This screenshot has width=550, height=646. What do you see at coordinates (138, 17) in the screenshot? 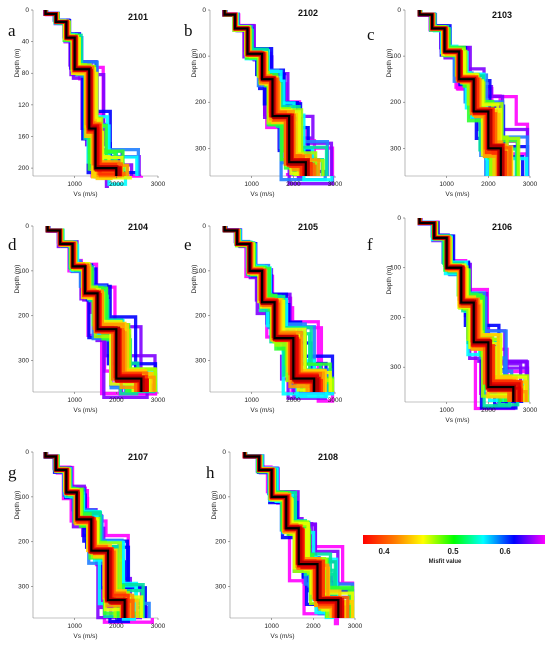
I see `station-id: 2101` at bounding box center [138, 17].